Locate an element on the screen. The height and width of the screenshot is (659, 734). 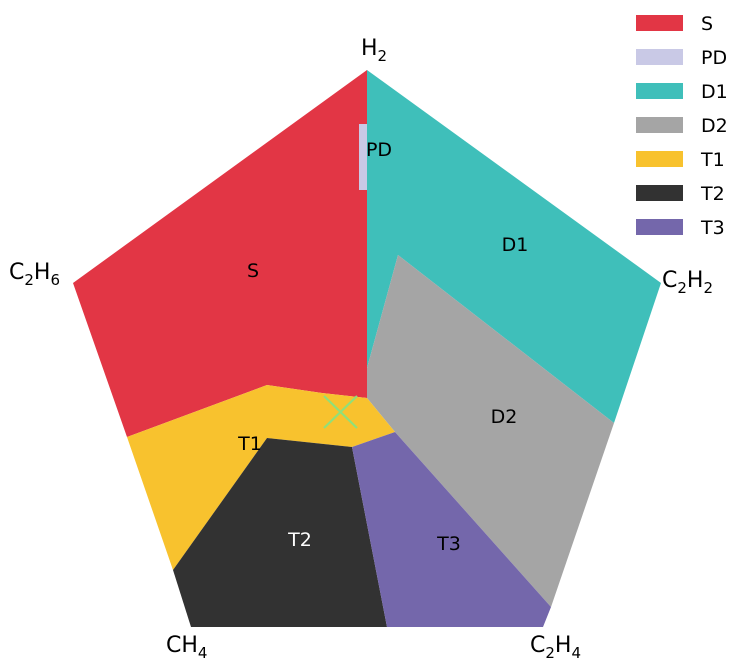
vertex-label-c2h2: C2H2 is located at coordinates (687, 282).